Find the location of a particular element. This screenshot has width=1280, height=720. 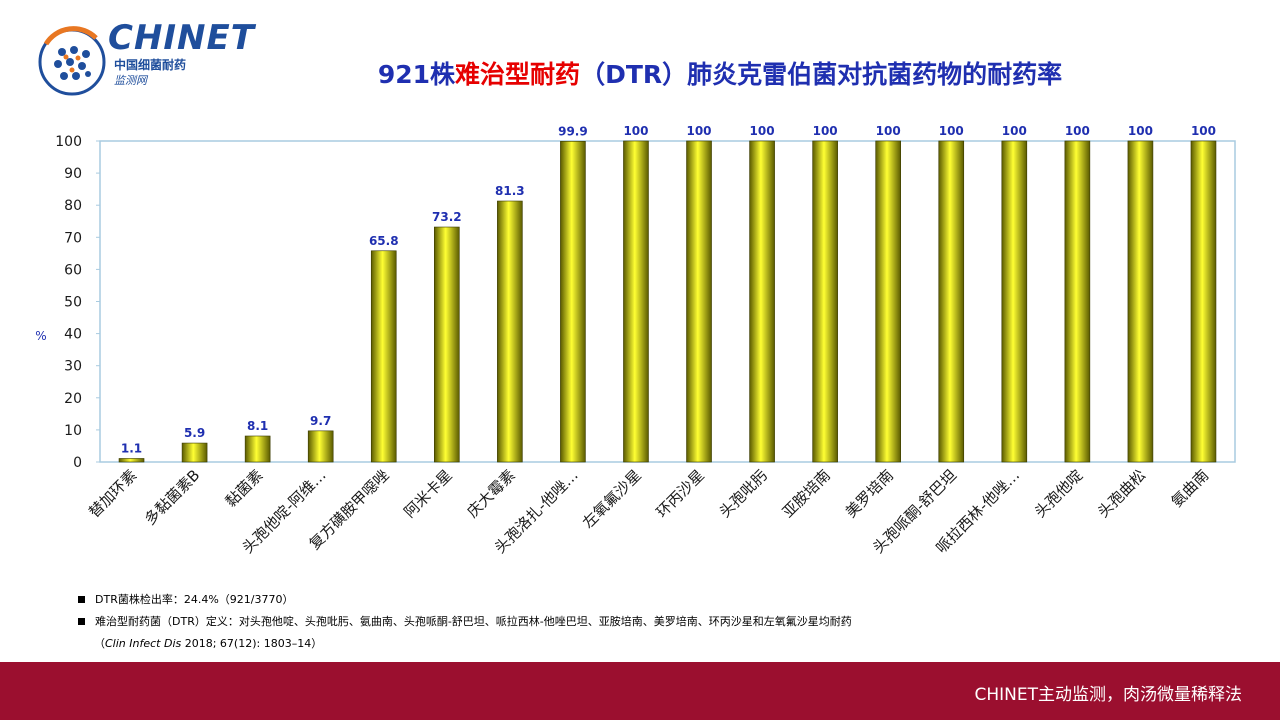

y-tick-label: 30 is located at coordinates (73, 367).